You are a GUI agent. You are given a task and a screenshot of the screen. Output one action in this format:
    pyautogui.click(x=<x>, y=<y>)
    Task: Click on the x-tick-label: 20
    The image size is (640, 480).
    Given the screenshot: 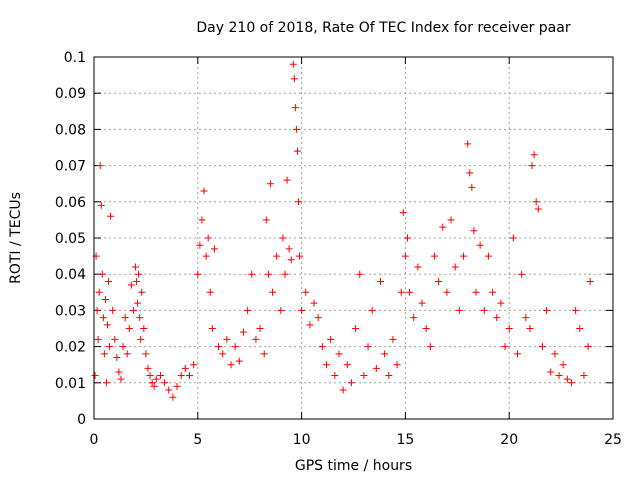 What is the action you would take?
    pyautogui.click(x=509, y=440)
    